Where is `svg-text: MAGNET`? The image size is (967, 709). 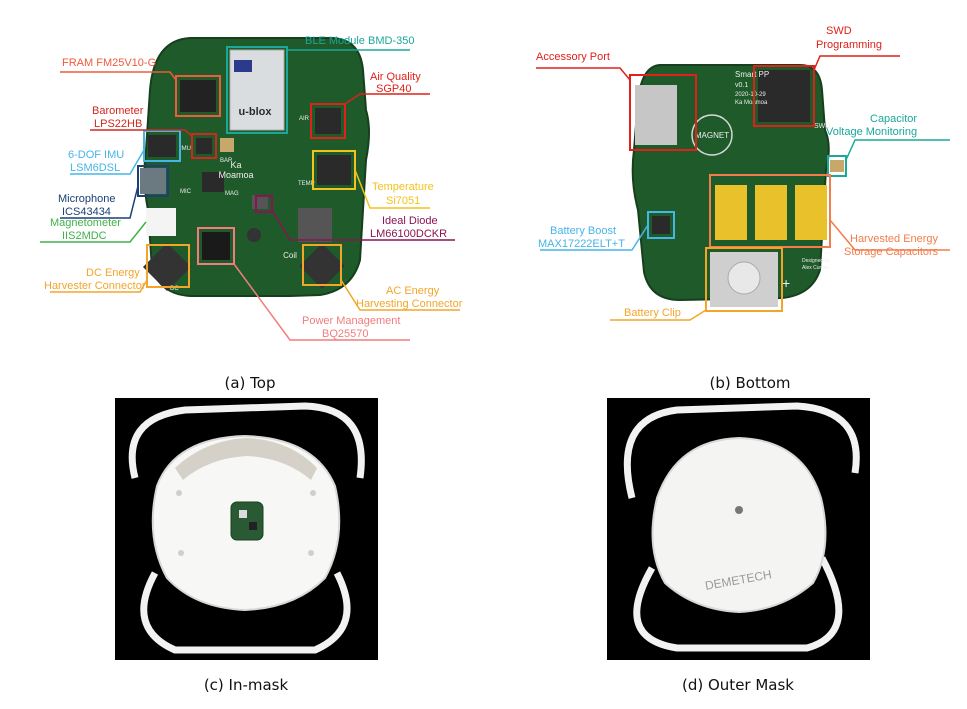 svg-text: MAGNET is located at coordinates (712, 135).